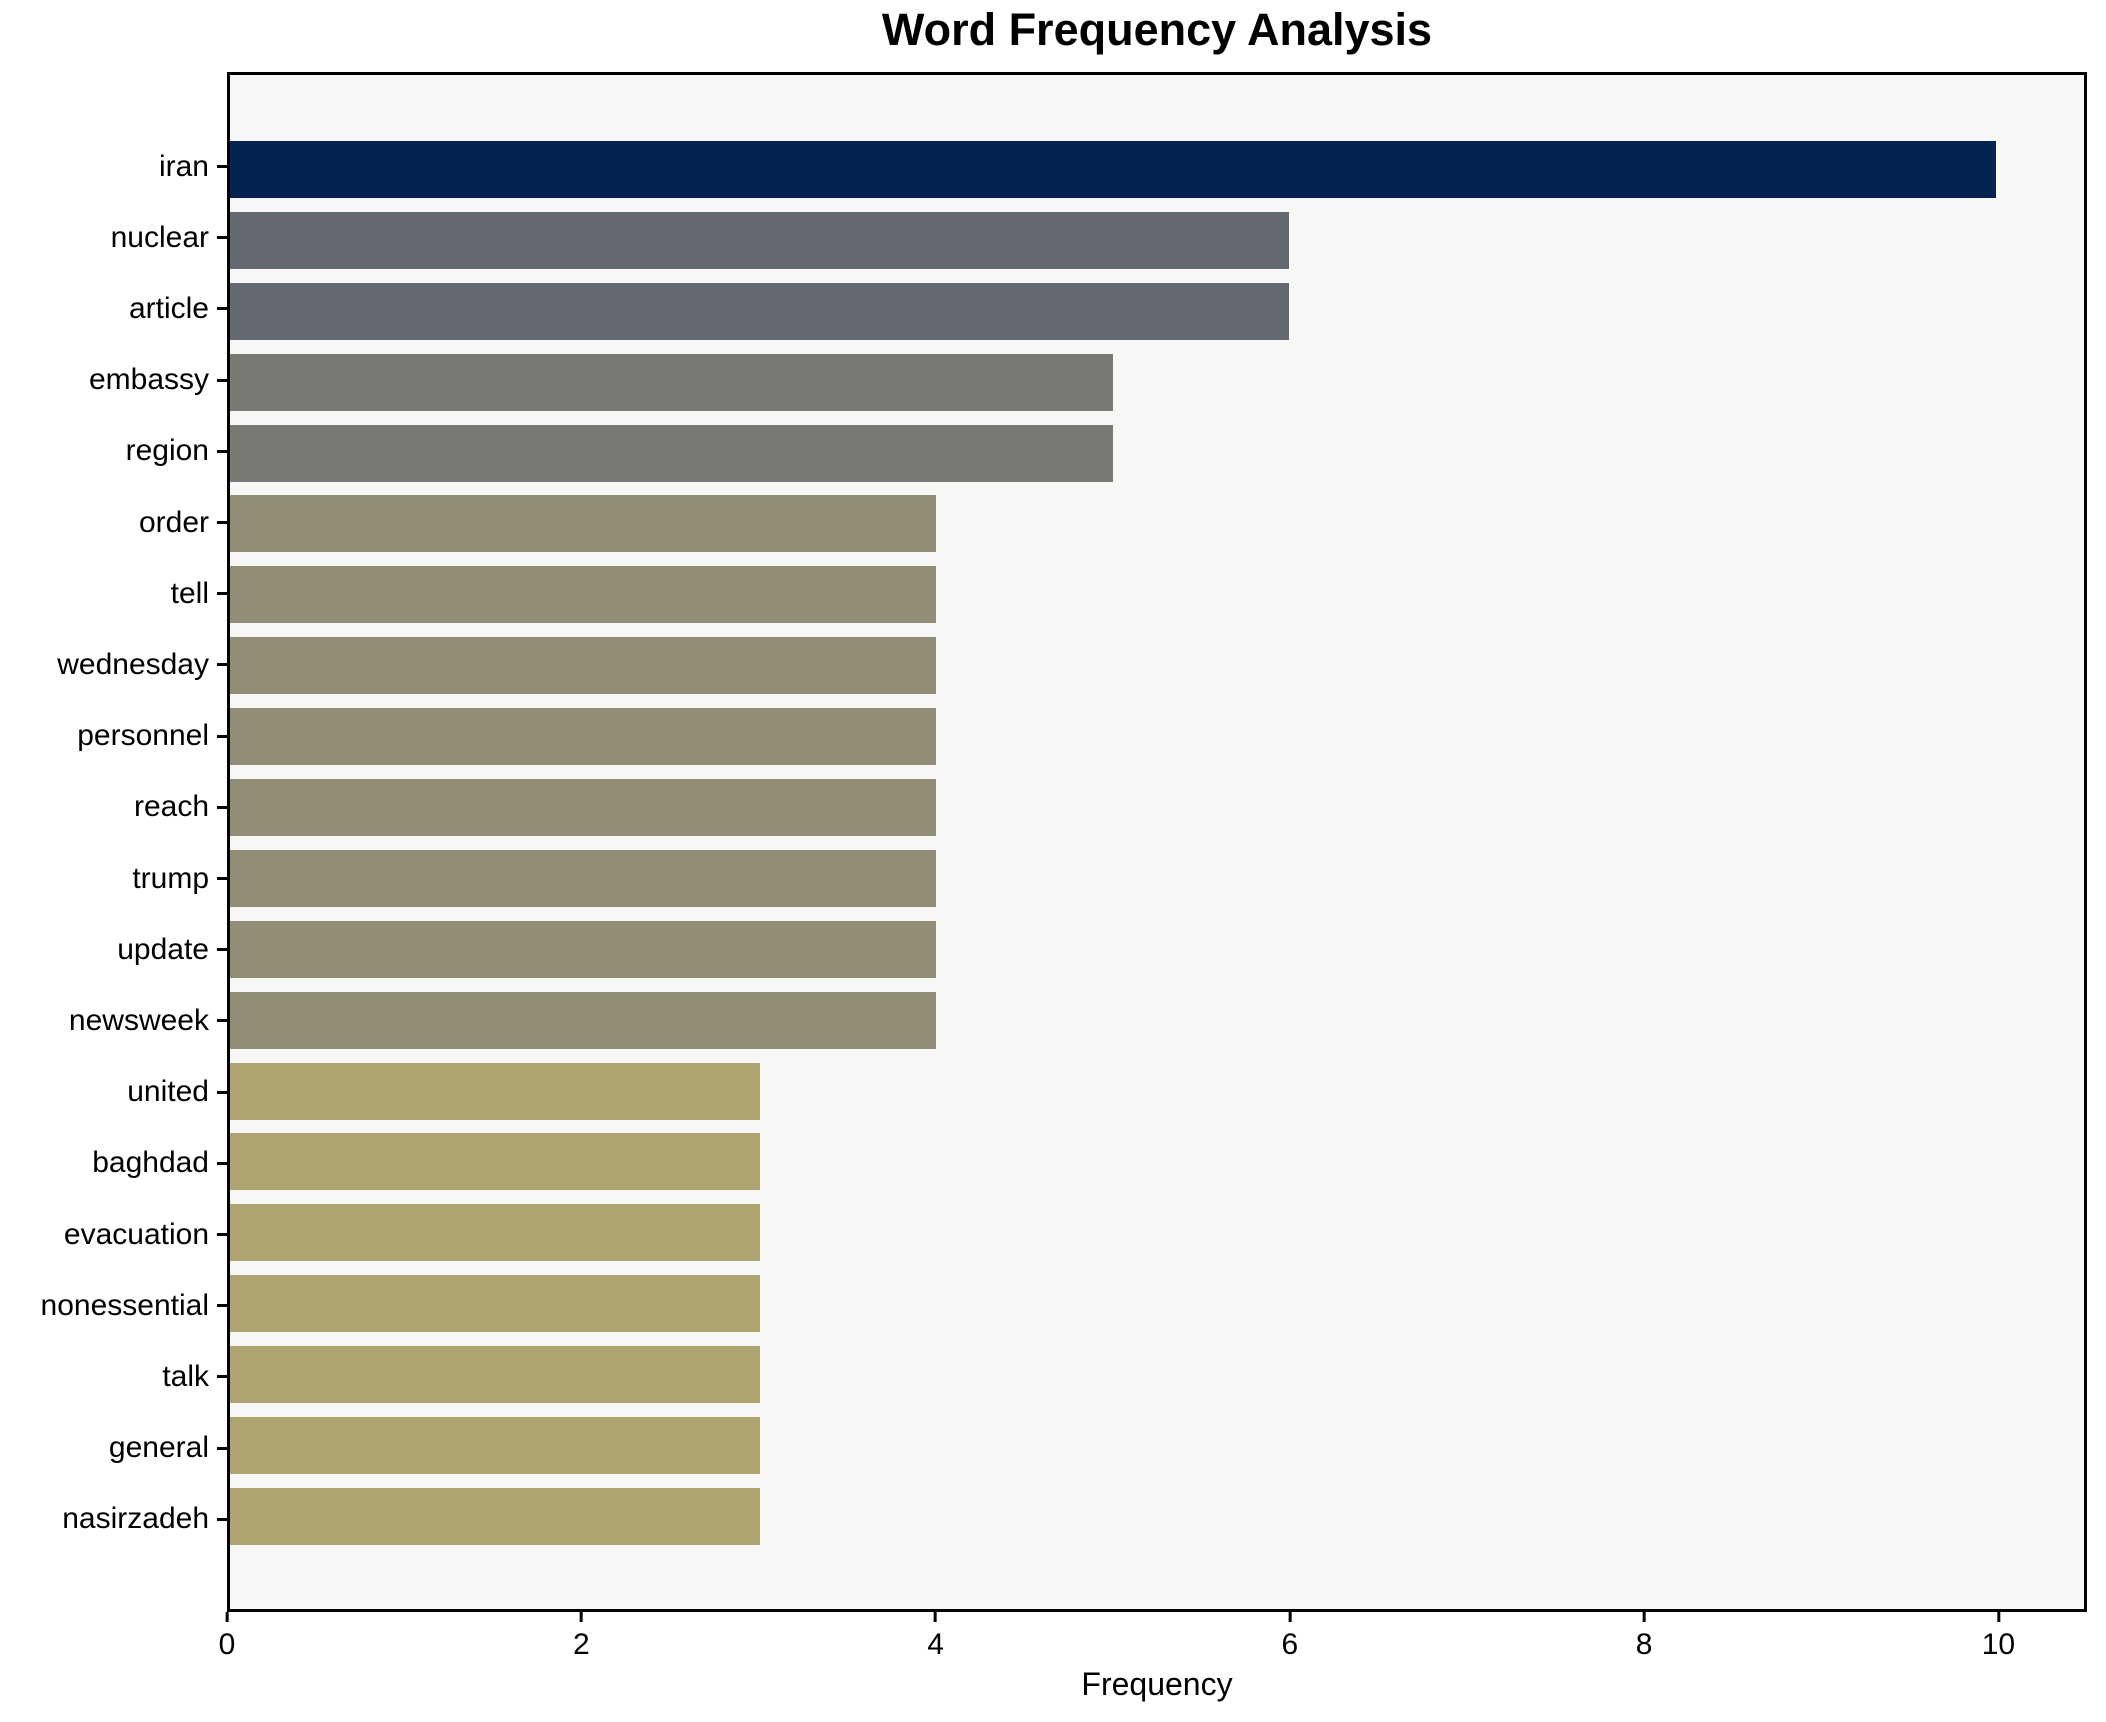 This screenshot has width=2106, height=1722. I want to click on y-tick-row: order, so click(113, 522).